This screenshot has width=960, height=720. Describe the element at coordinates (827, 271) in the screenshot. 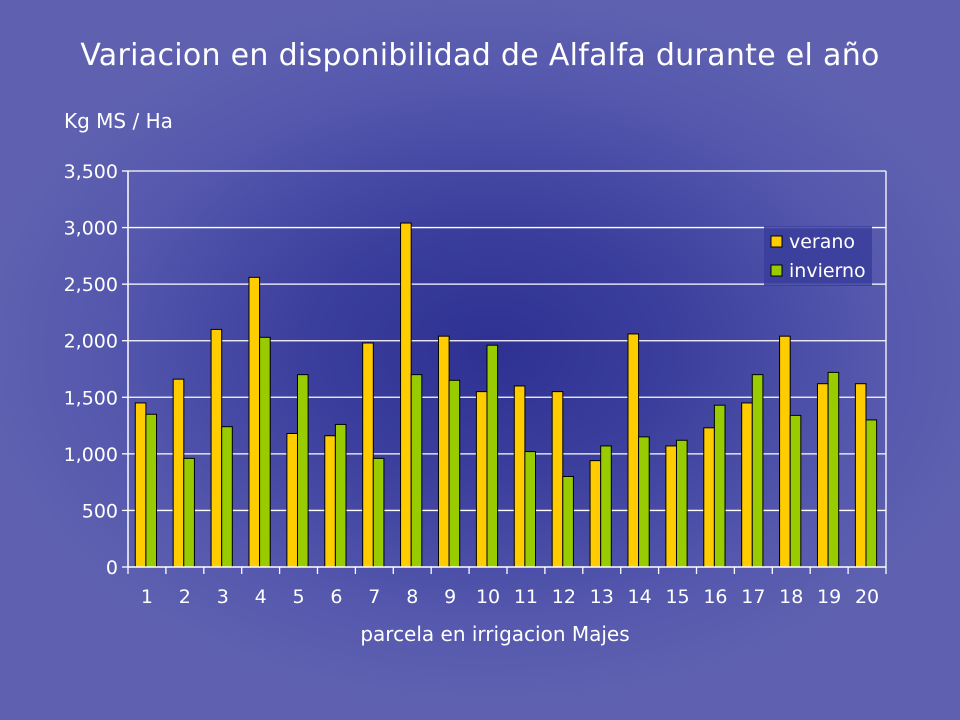

I see `legend-label-invierno: invierno` at that location.